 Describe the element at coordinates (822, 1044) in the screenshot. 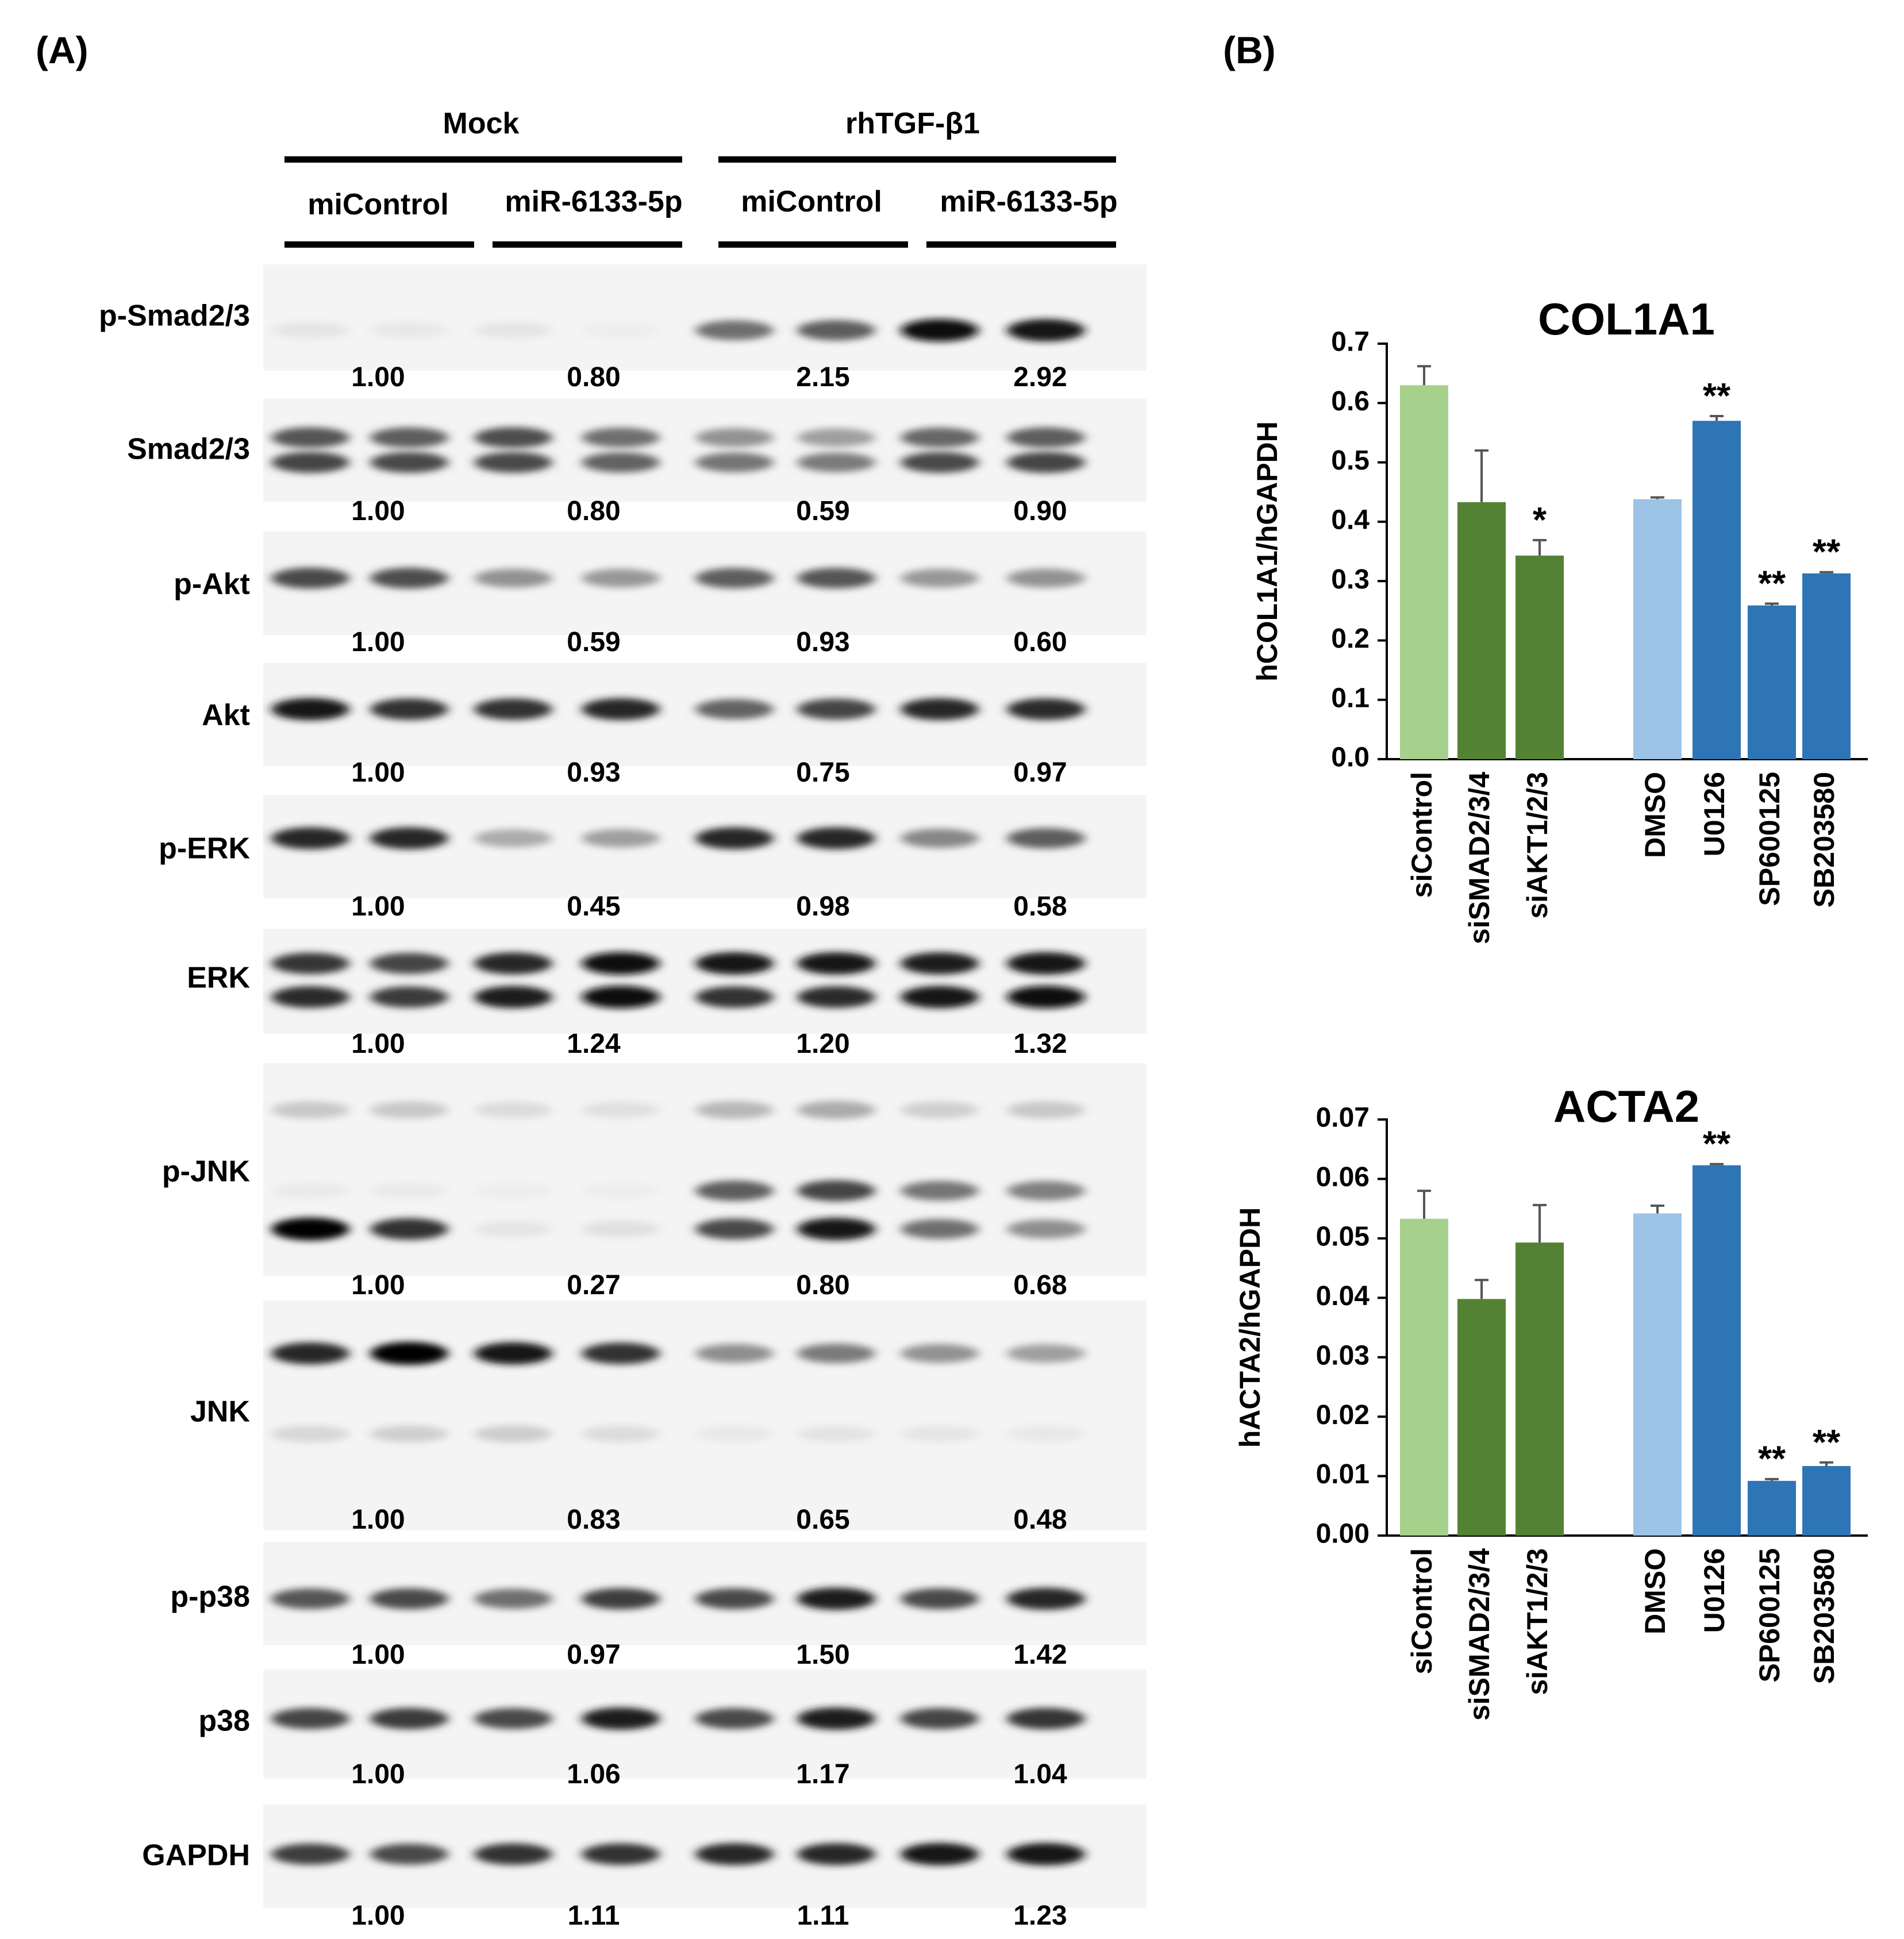

I see `quant-value: 1.20` at that location.